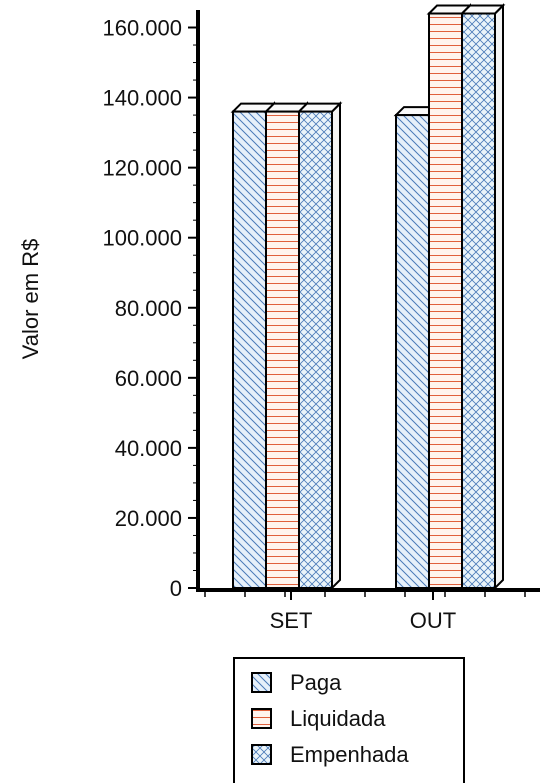  Describe the element at coordinates (148, 378) in the screenshot. I see `y-tick-label: 60.000` at that location.